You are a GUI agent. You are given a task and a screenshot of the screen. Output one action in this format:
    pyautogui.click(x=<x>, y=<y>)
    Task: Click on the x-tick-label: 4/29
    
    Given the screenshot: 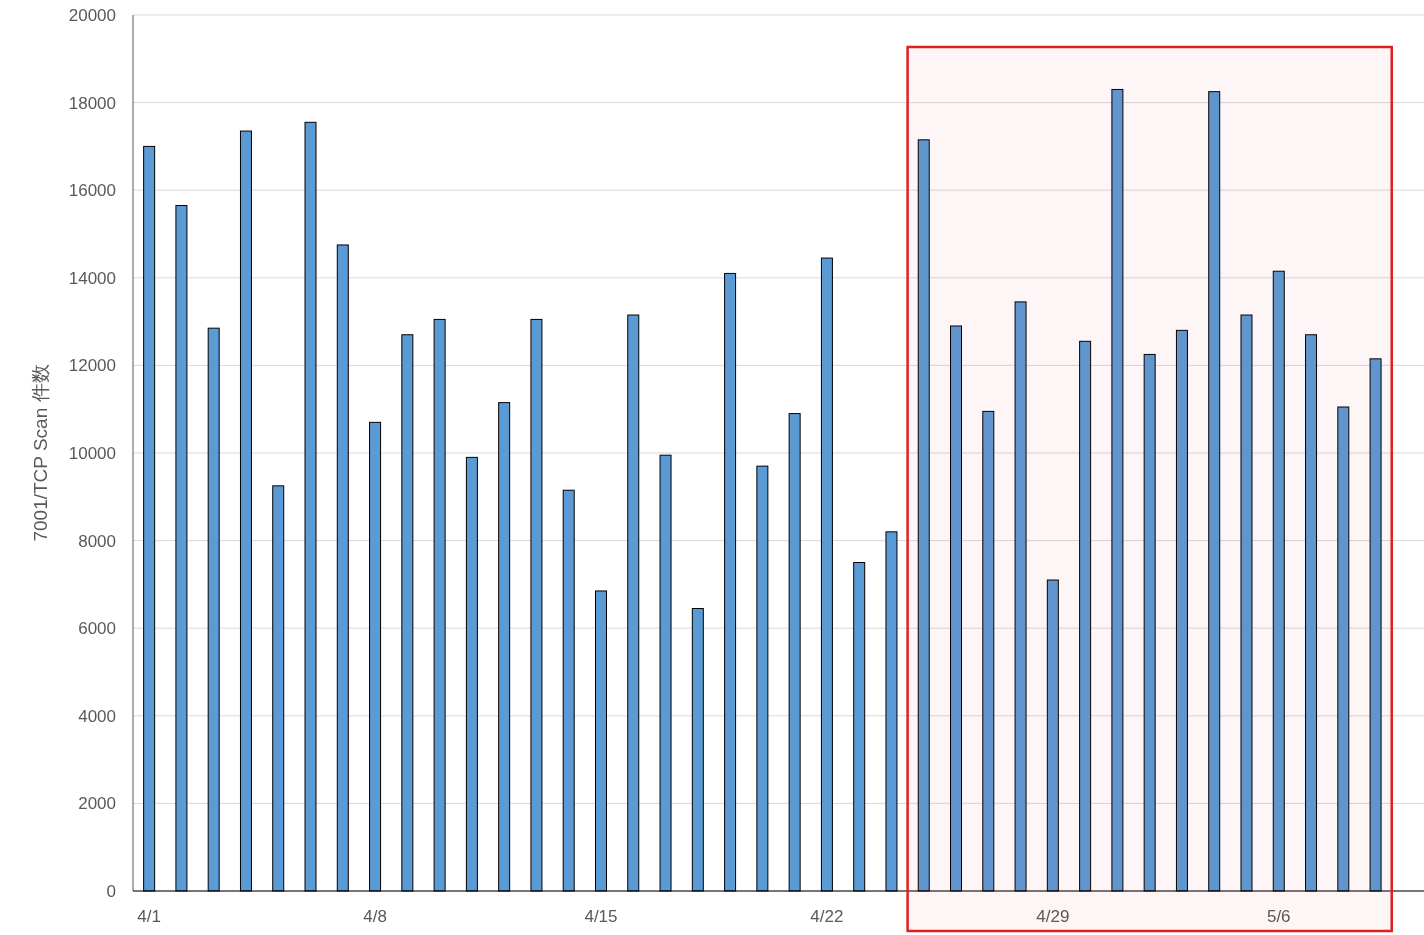 What is the action you would take?
    pyautogui.click(x=1053, y=916)
    